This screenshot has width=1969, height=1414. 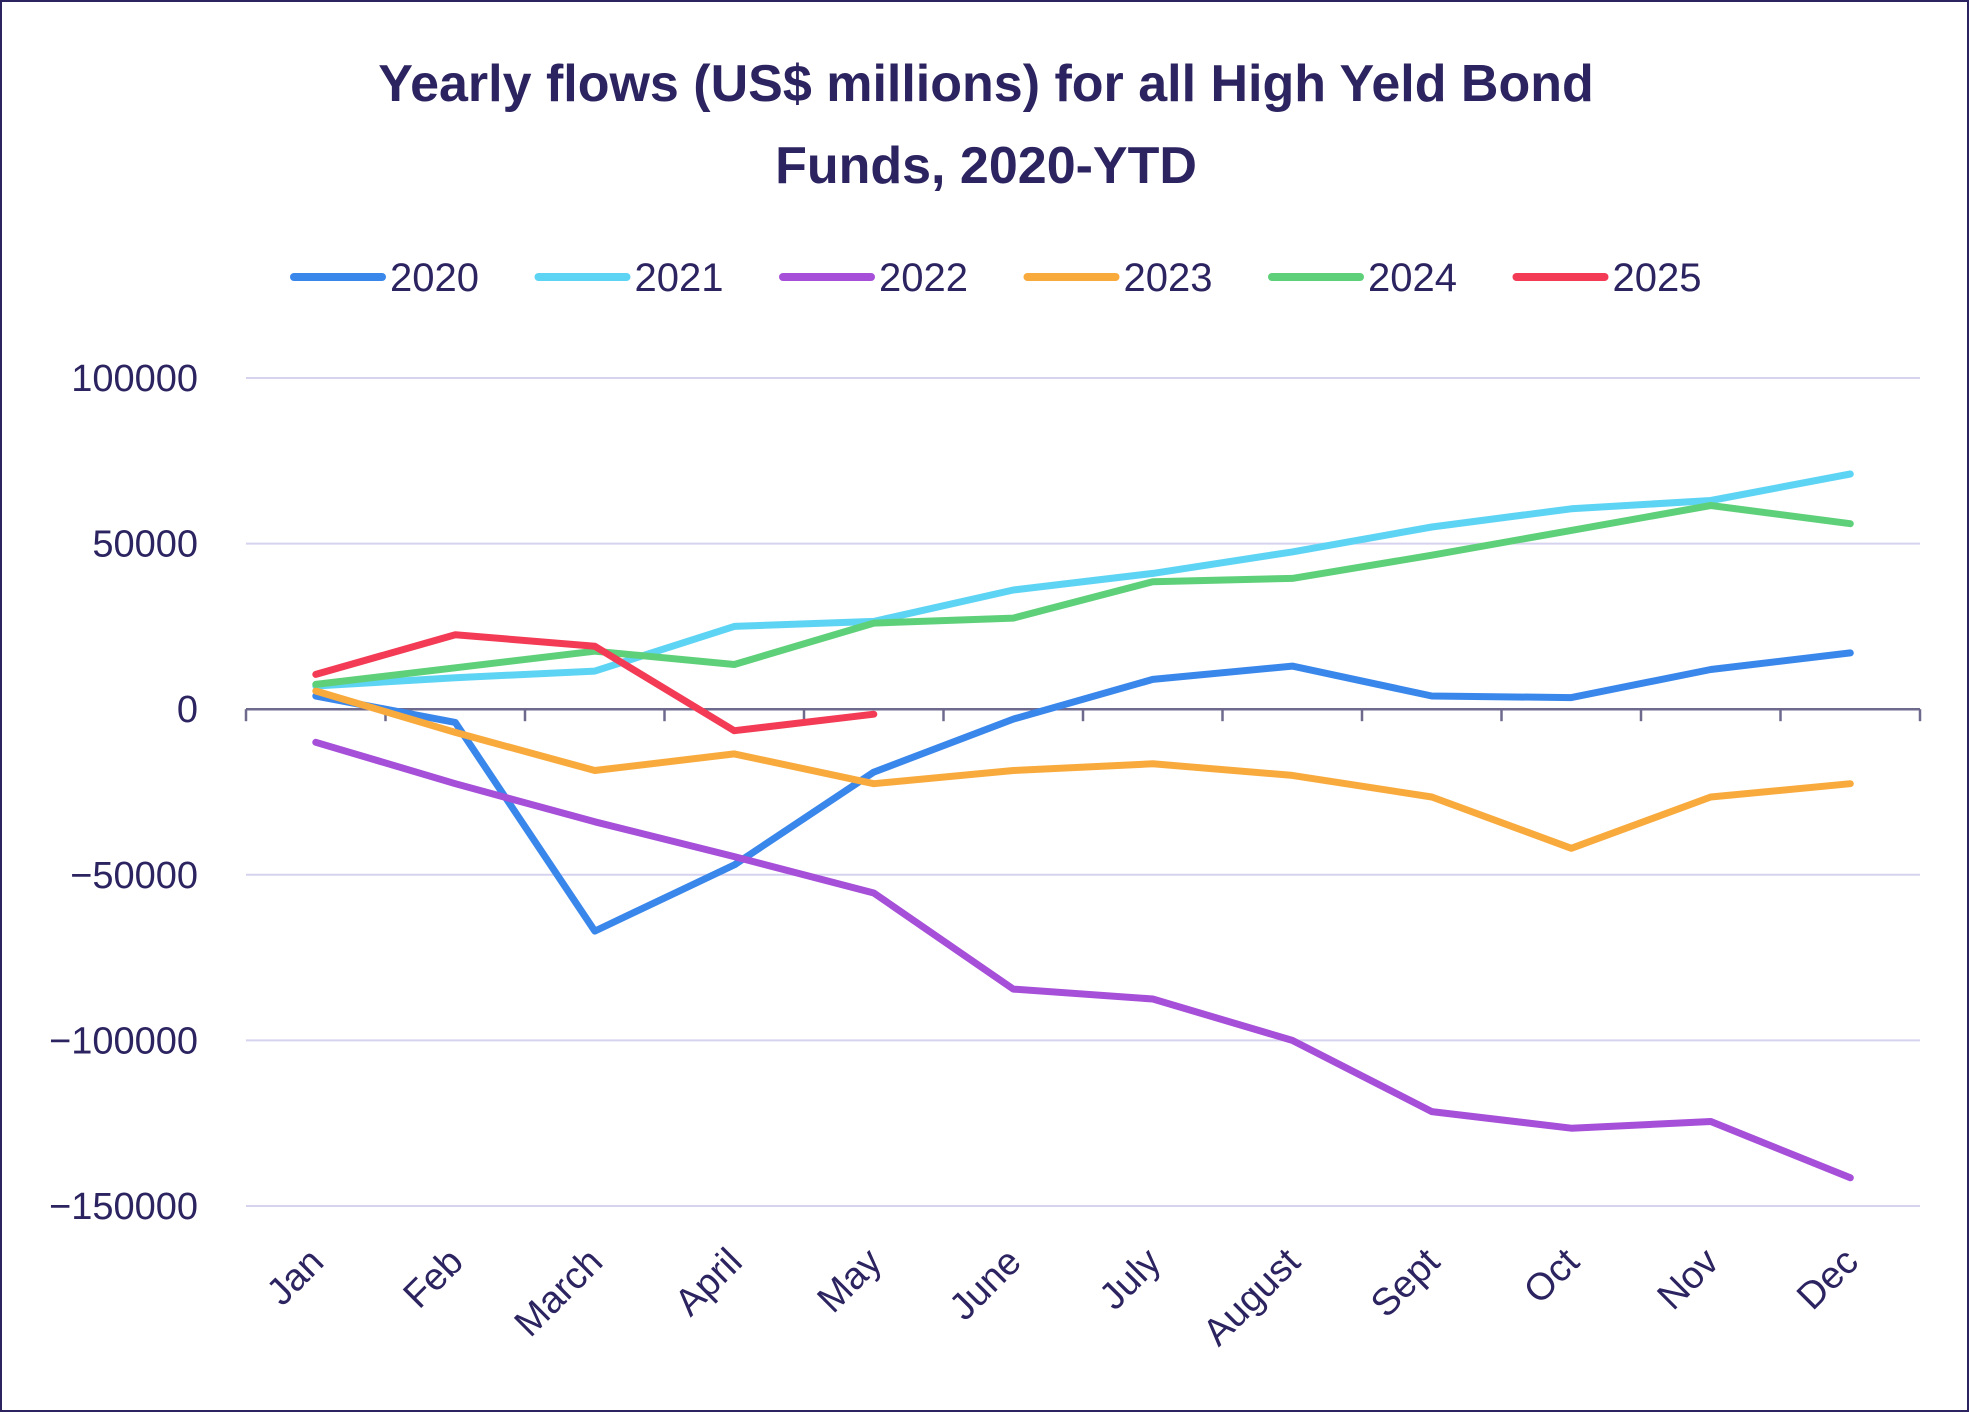 What do you see at coordinates (134, 876) in the screenshot?
I see `y-tick-label: −50000` at bounding box center [134, 876].